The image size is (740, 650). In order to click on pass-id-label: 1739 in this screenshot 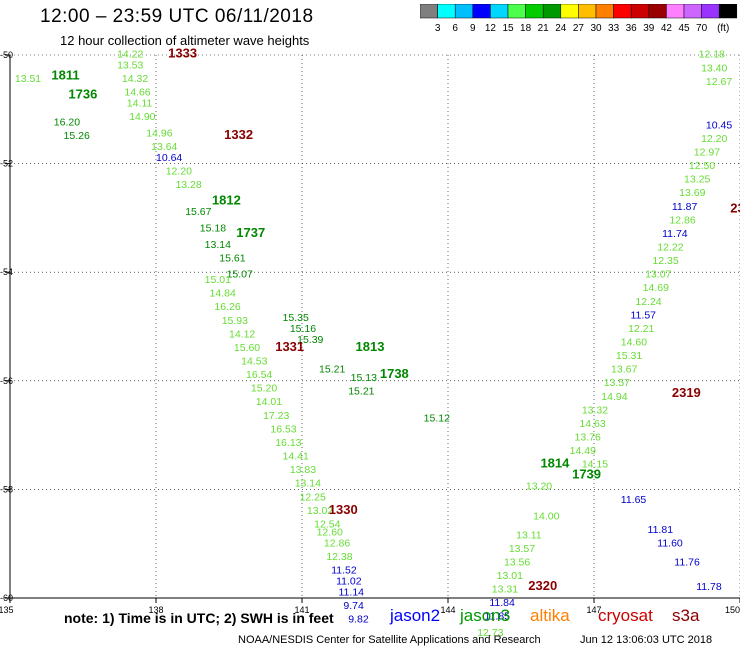, I will do `click(586, 474)`.